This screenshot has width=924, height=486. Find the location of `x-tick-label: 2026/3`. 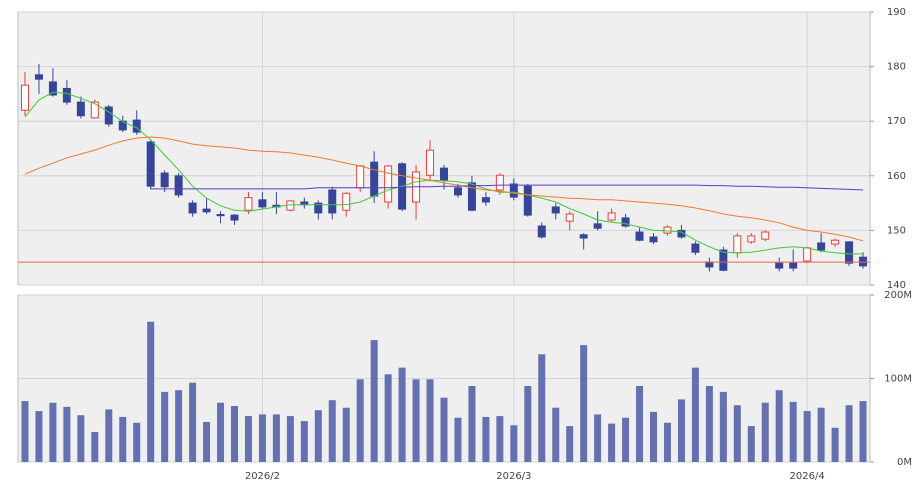

x-tick-label: 2026/3 is located at coordinates (513, 476).